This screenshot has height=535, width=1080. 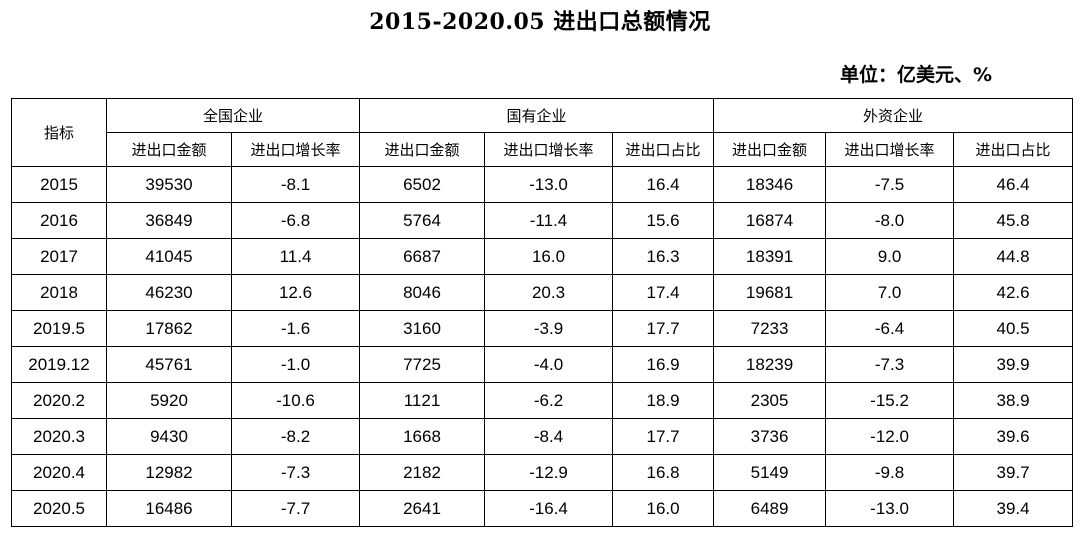 I want to click on row-label: 2020.5, so click(x=59, y=508).